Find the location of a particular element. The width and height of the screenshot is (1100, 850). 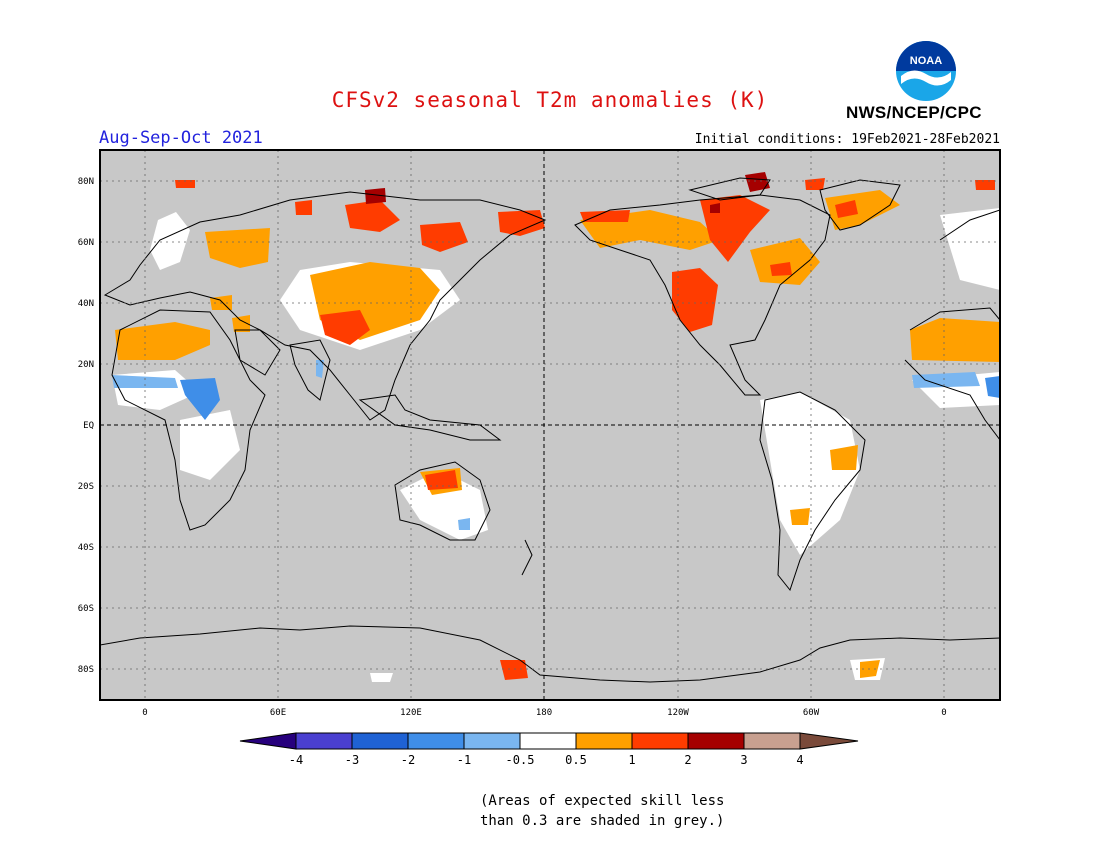

colorbar is located at coordinates (549, 741).